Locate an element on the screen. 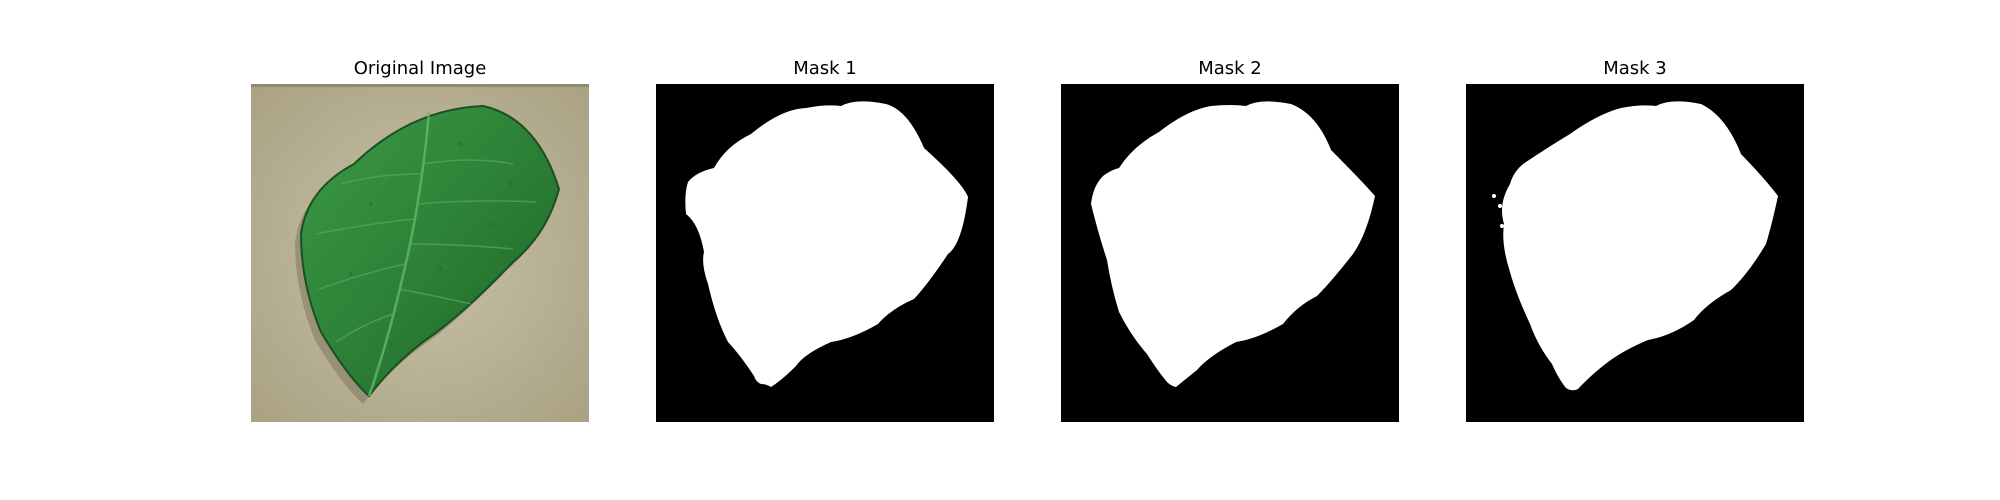  panel-title: Mask 1 is located at coordinates (825, 68).